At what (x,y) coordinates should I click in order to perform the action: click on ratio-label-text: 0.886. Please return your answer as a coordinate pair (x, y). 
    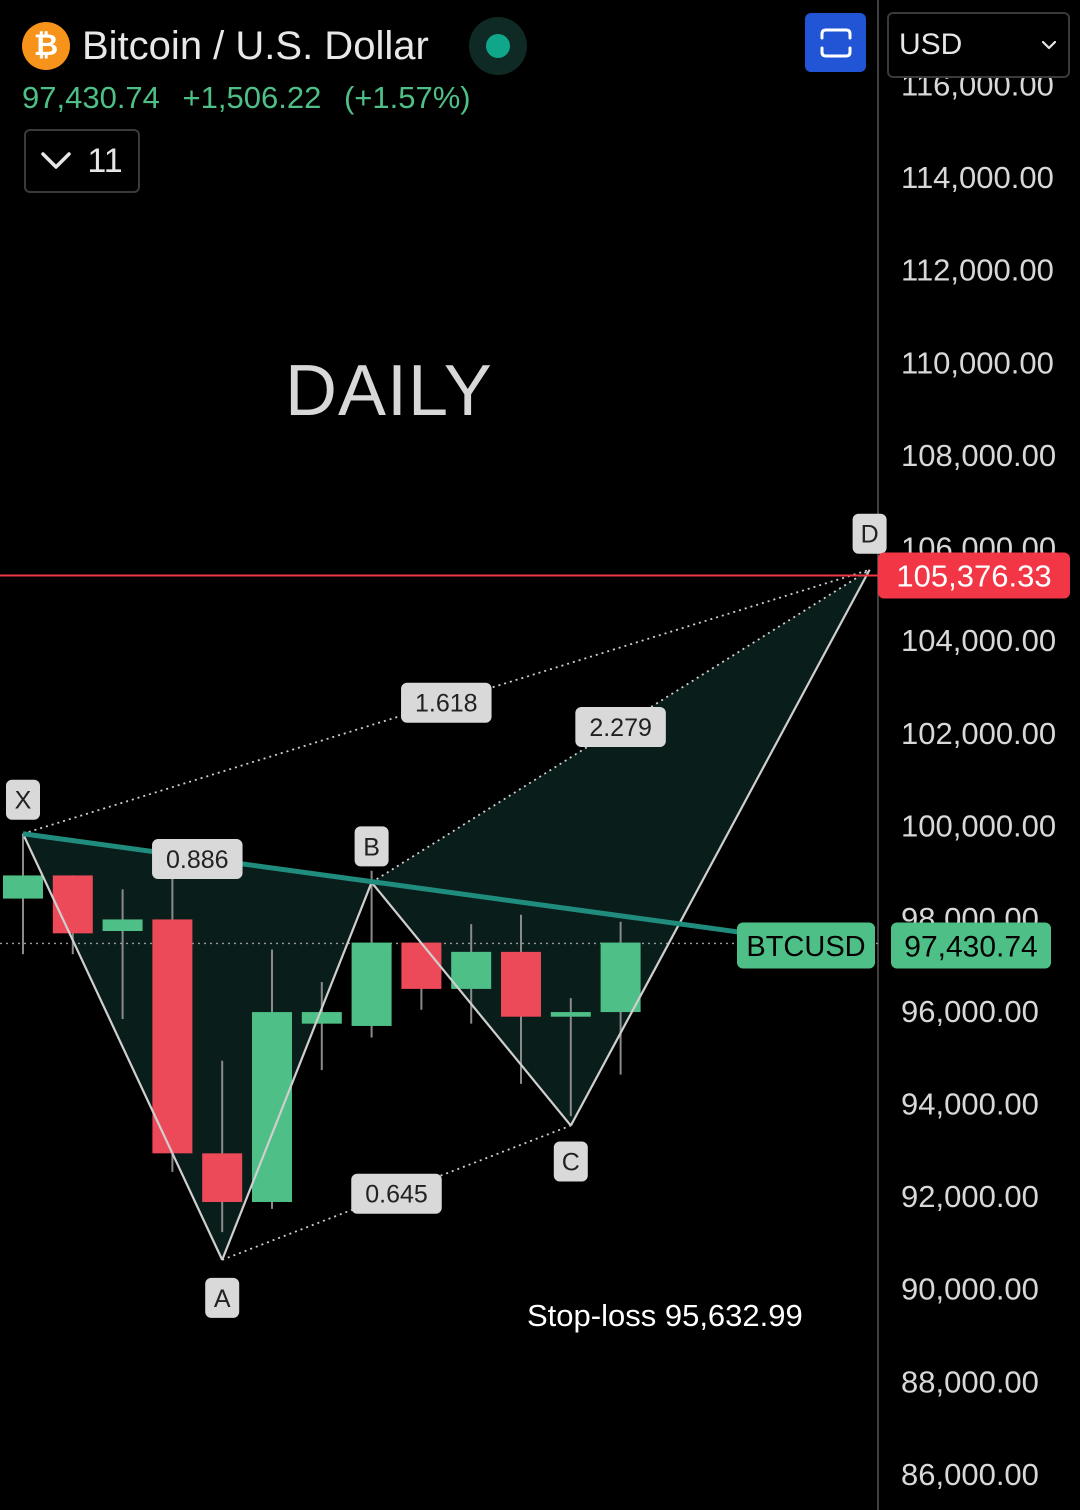
    Looking at the image, I should click on (197, 860).